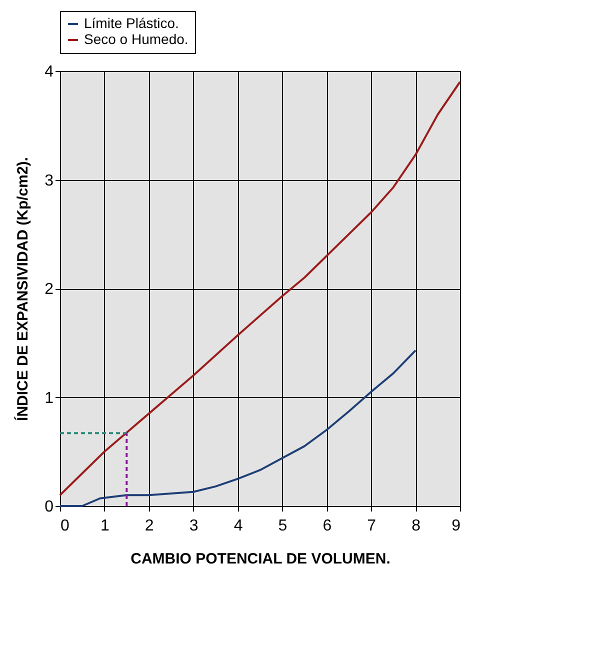  Describe the element at coordinates (49, 72) in the screenshot. I see `y-tick-label: 4` at that location.